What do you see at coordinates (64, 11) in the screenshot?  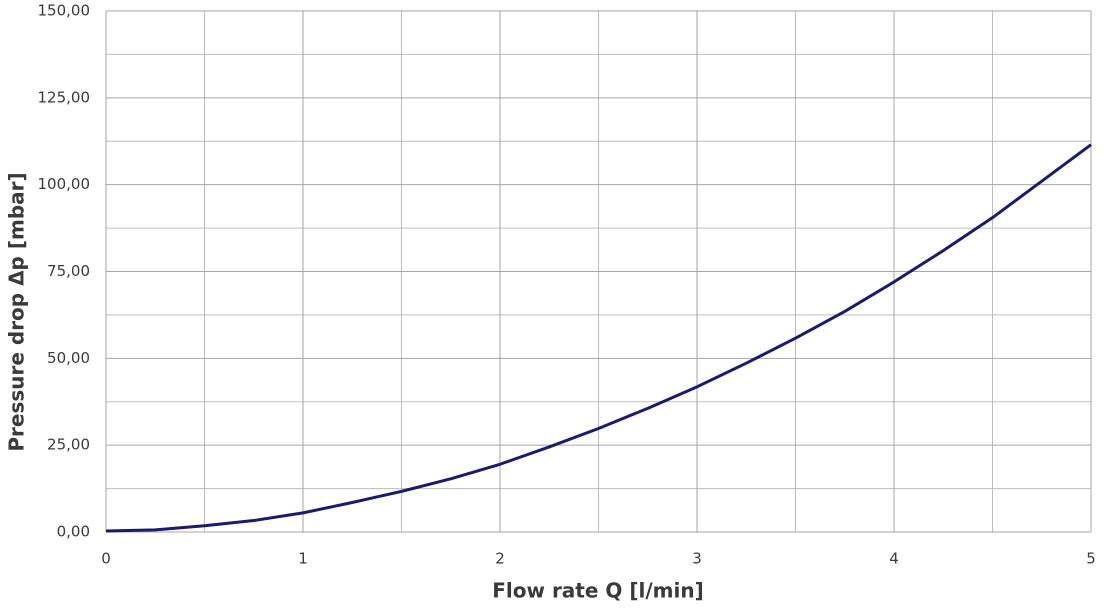 I see `y-tick-label: 150,00` at bounding box center [64, 11].